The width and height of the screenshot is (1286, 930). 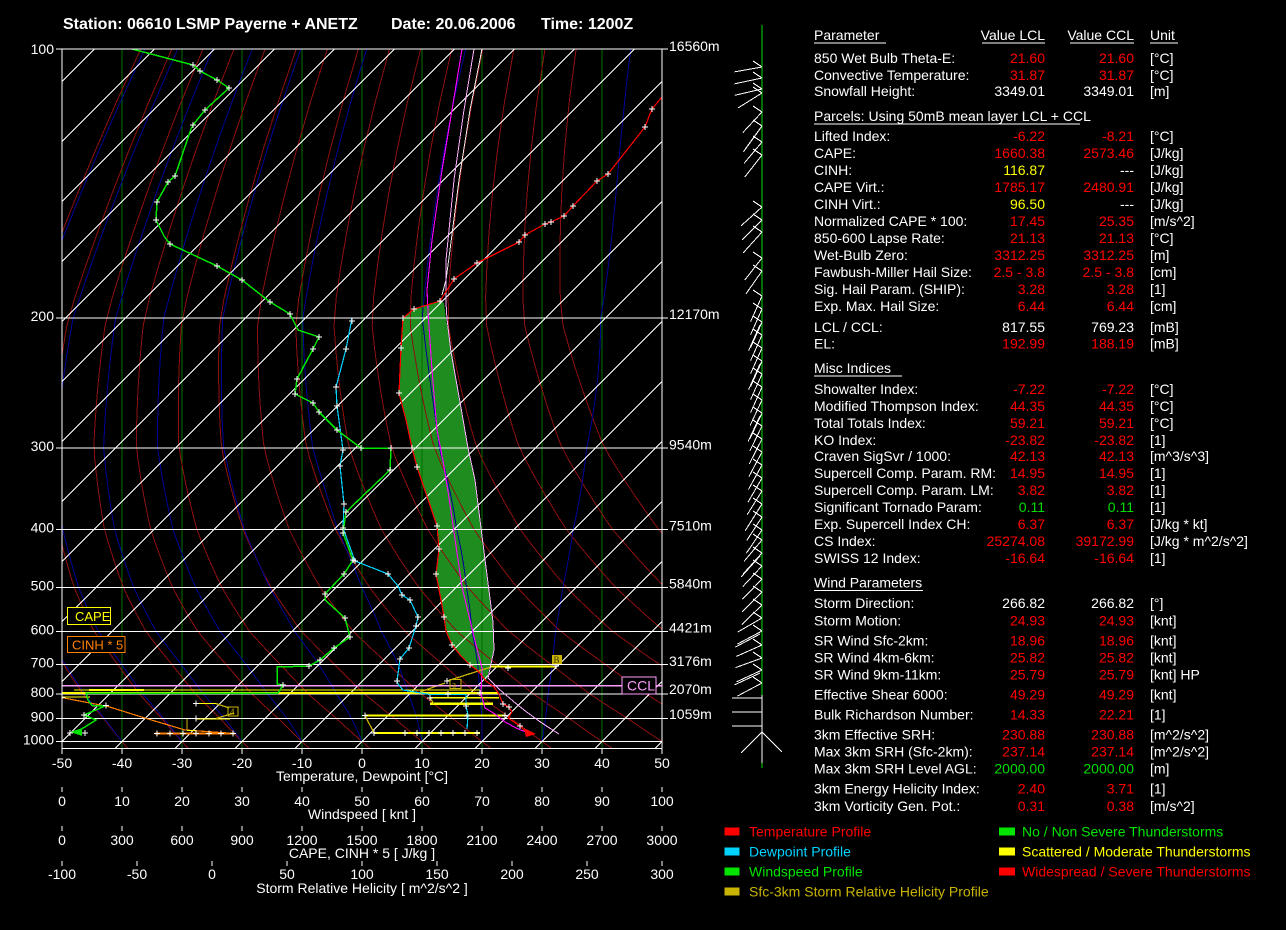 I want to click on svg-text: 3.28, so click(x=1120, y=289).